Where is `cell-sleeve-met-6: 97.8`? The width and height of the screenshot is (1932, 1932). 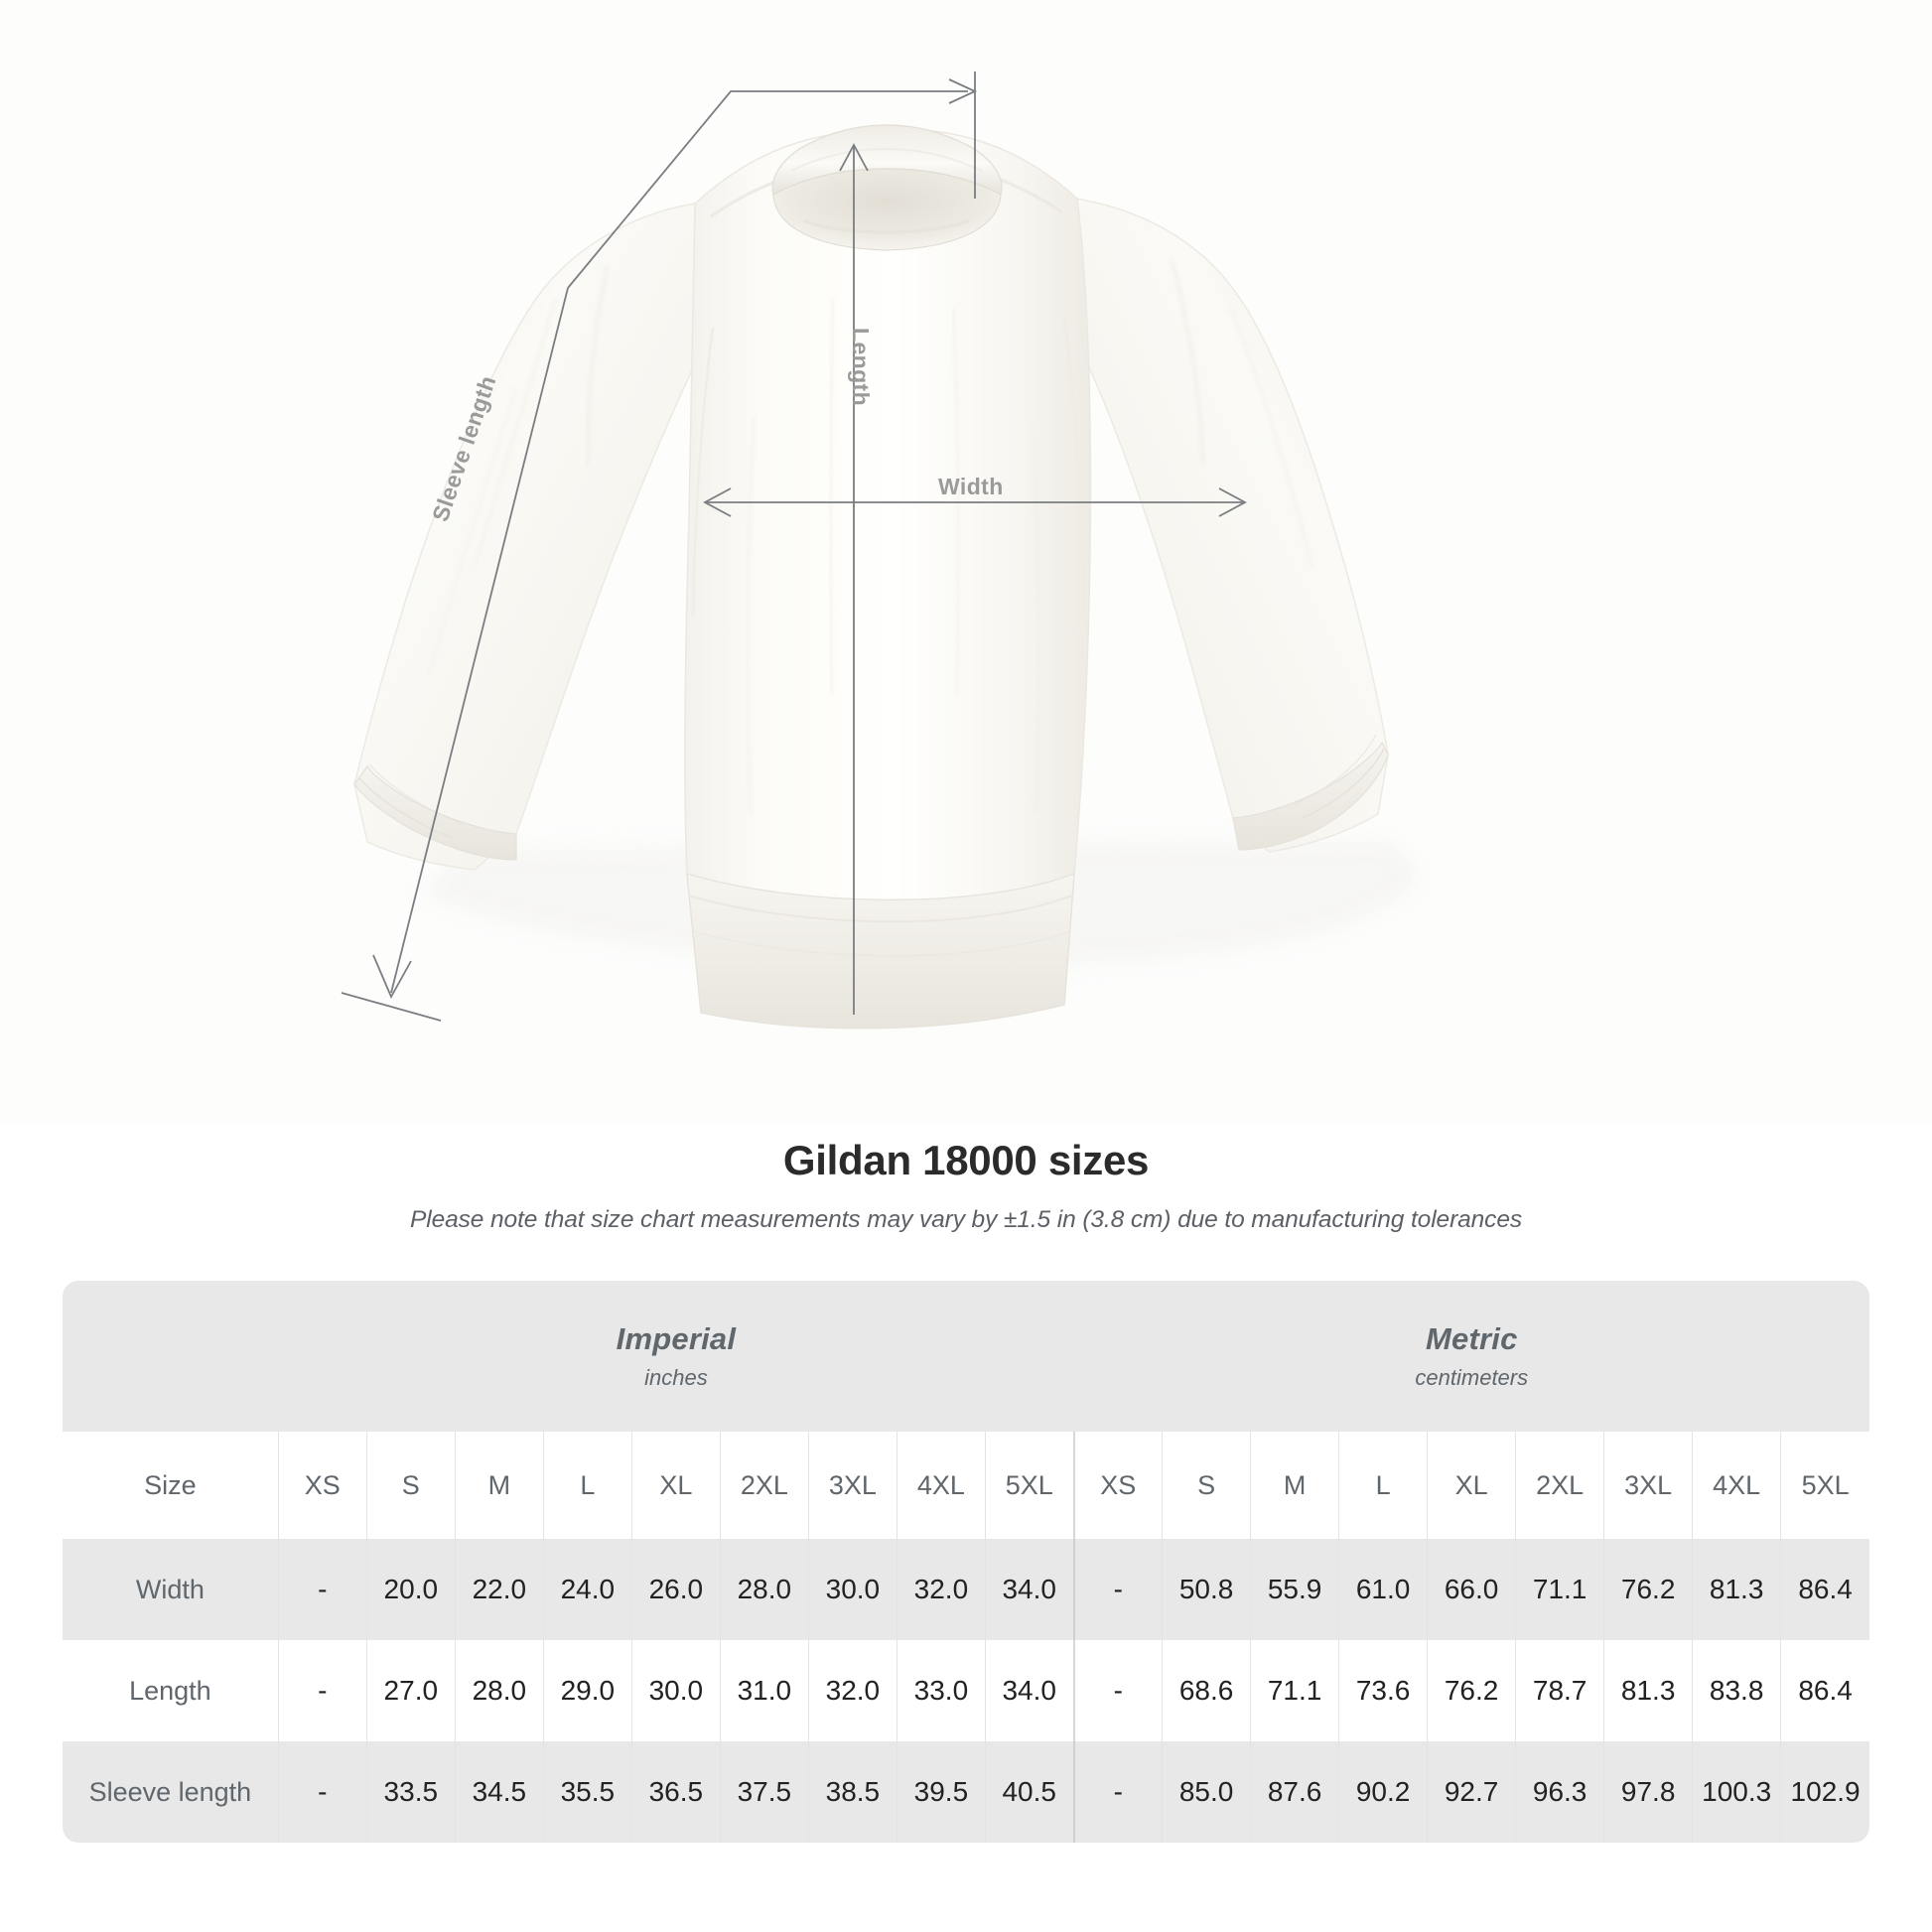
cell-sleeve-met-6: 97.8 is located at coordinates (1648, 1792).